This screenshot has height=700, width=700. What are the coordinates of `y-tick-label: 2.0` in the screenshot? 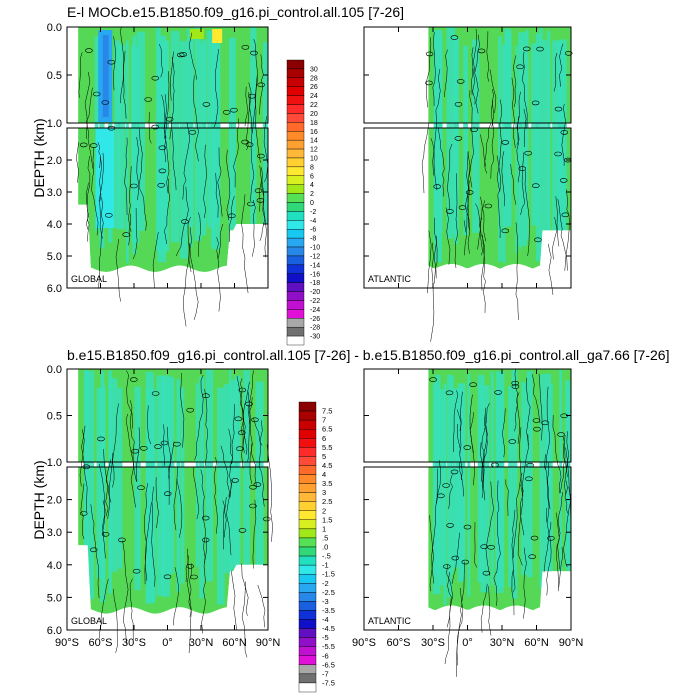 It's located at (54, 161).